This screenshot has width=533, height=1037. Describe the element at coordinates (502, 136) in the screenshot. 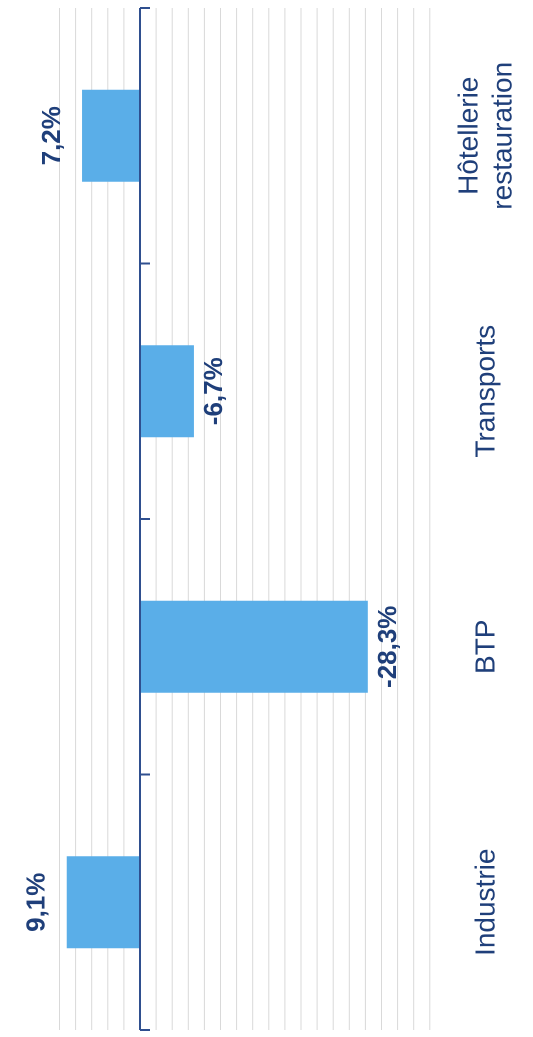

I see `category-label: restauration` at that location.